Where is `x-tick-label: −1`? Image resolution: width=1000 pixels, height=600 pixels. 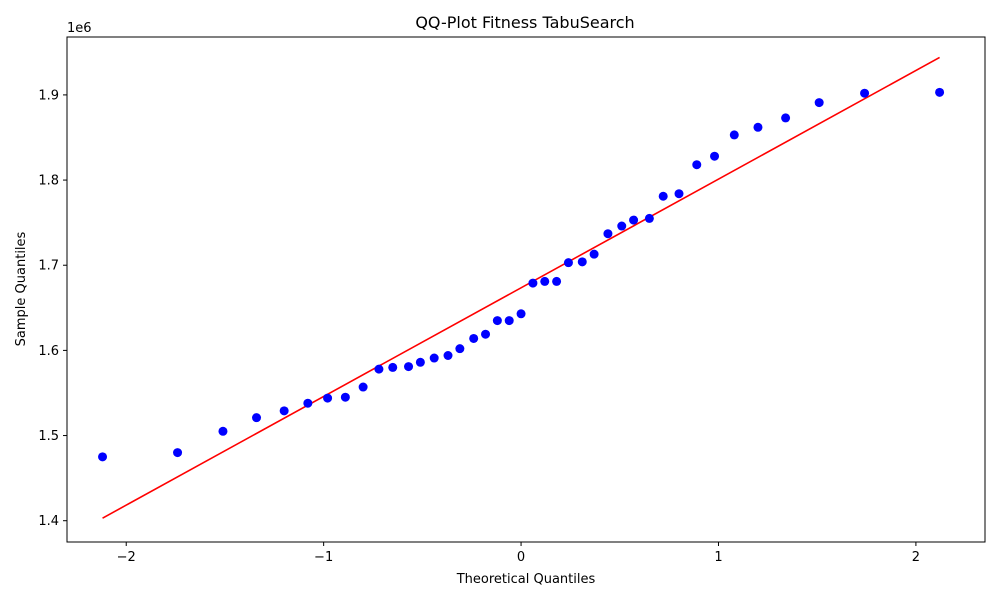 x-tick-label: −1 is located at coordinates (323, 557).